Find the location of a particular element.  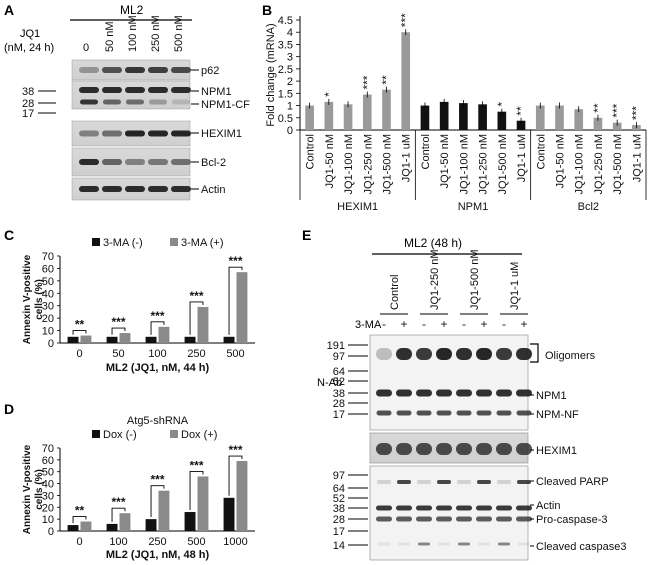

panel-e-treatment-label: 3-MA is located at coordinates (368, 325).